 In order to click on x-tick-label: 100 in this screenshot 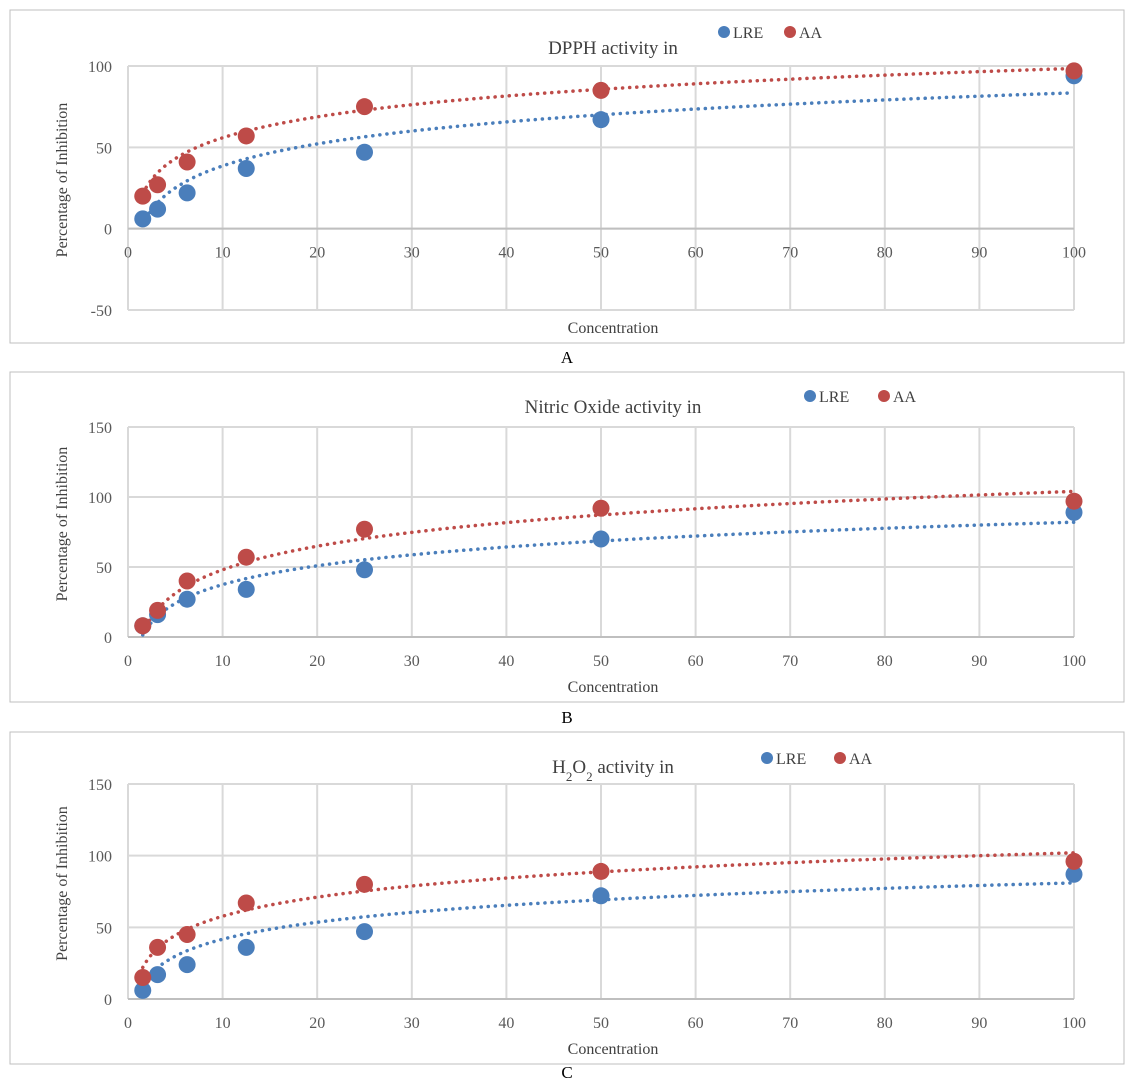, I will do `click(1074, 1023)`.